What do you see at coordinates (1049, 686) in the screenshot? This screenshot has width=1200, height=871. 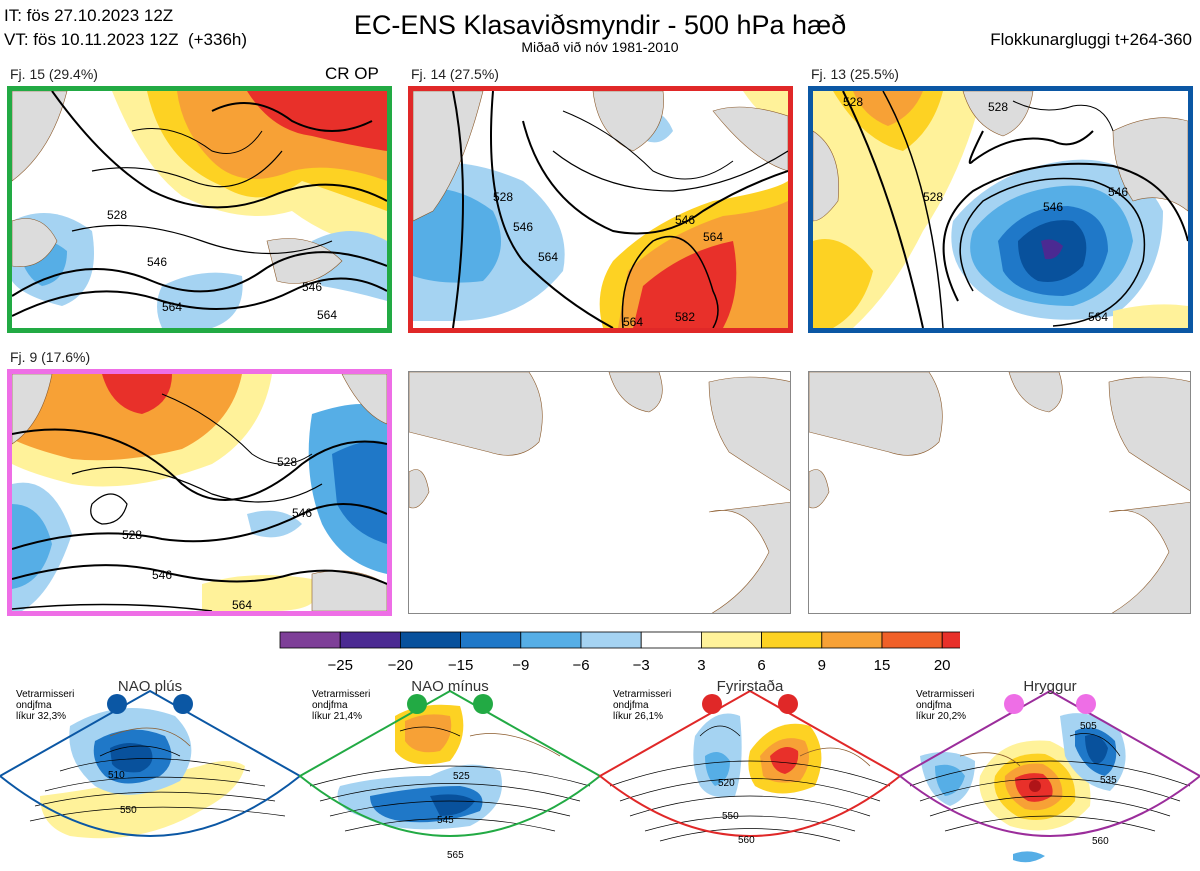 I see `regime-title: Hryggur` at bounding box center [1049, 686].